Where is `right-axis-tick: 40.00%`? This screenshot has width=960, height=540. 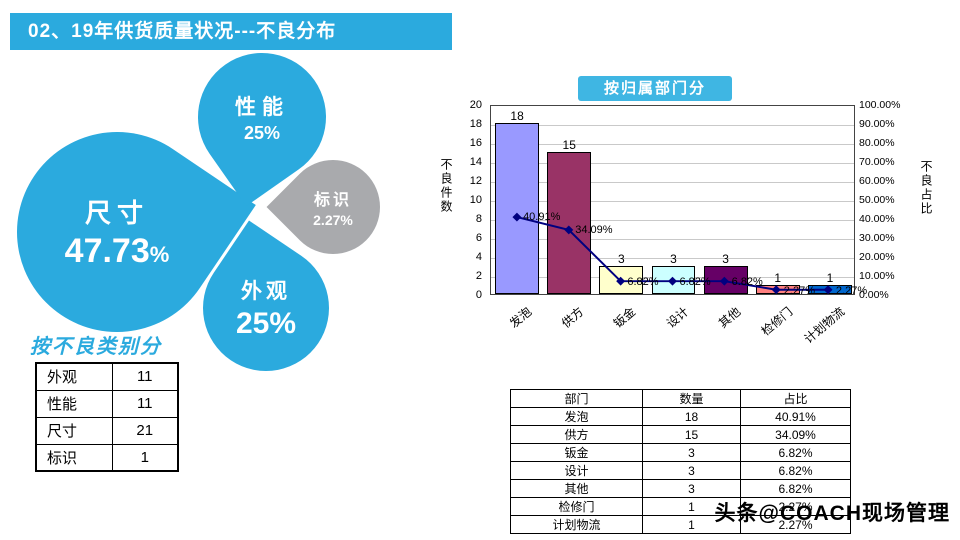
right-axis-tick: 40.00% is located at coordinates (877, 219).